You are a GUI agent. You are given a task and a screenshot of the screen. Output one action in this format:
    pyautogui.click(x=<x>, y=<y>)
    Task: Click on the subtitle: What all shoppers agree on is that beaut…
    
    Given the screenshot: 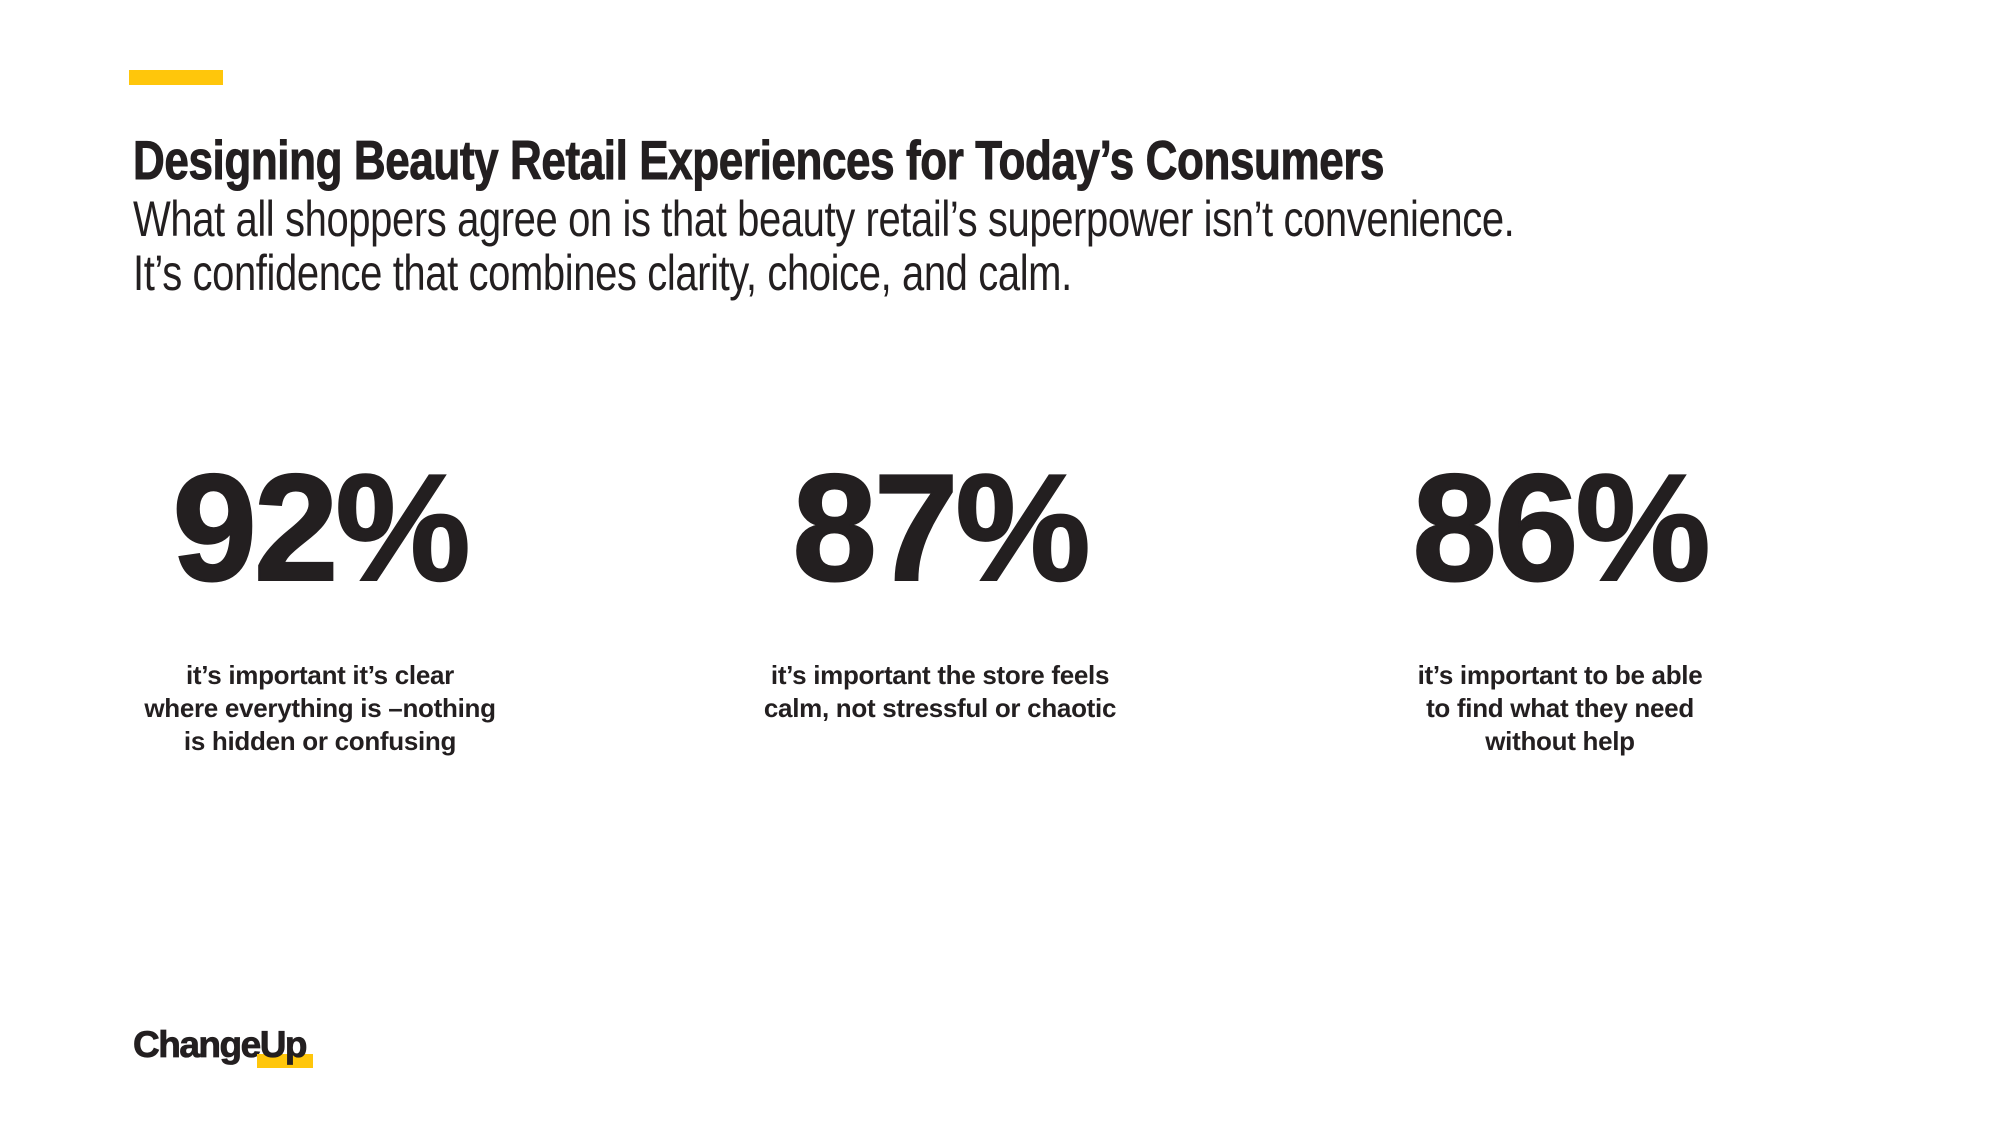 What is the action you would take?
    pyautogui.click(x=824, y=246)
    